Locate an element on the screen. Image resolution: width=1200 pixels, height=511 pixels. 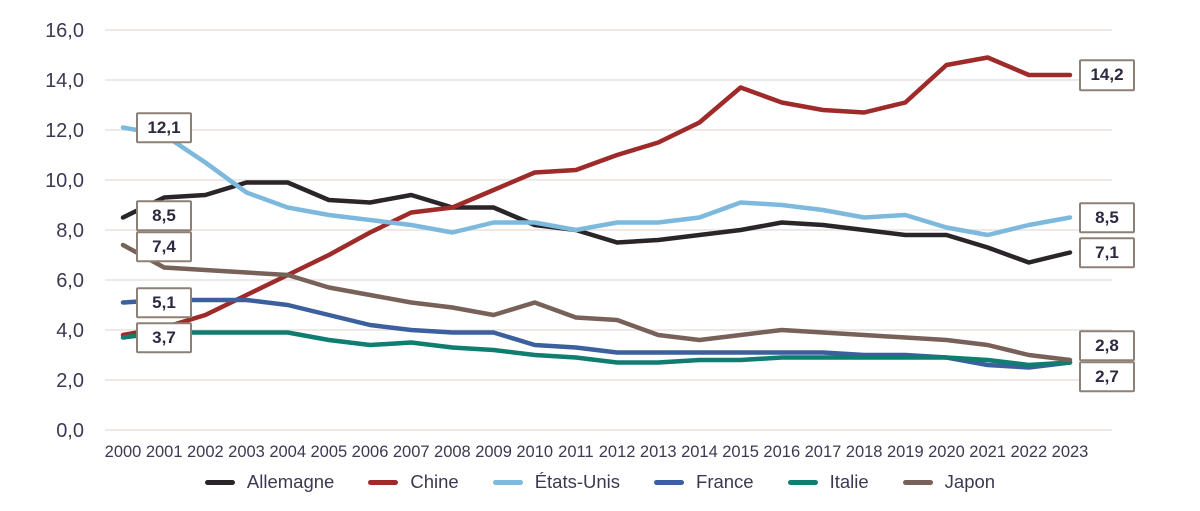
data-label-Chine: 14,2 is located at coordinates (1107, 75).